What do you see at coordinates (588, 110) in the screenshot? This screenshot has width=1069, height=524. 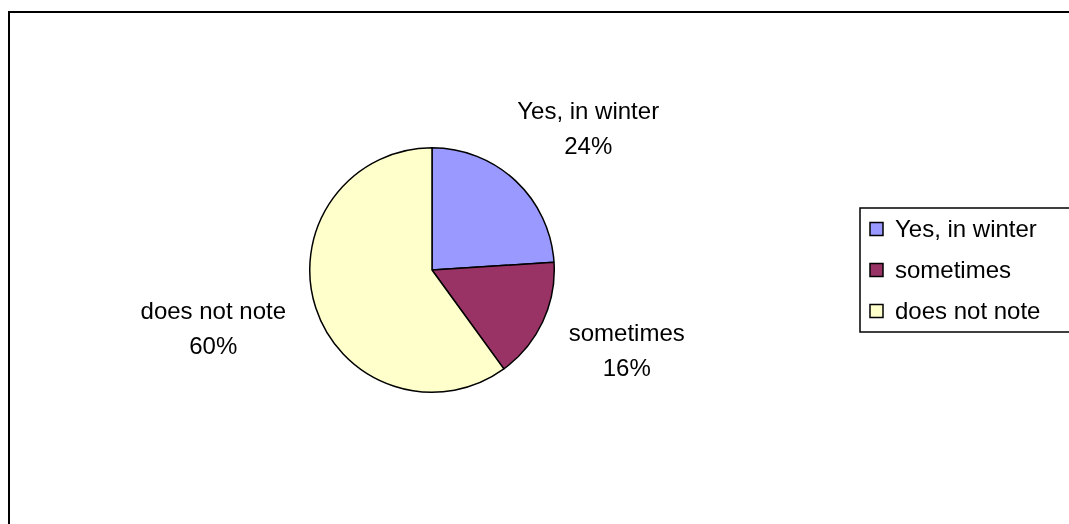 I see `slice-label: Yes, in winter` at bounding box center [588, 110].